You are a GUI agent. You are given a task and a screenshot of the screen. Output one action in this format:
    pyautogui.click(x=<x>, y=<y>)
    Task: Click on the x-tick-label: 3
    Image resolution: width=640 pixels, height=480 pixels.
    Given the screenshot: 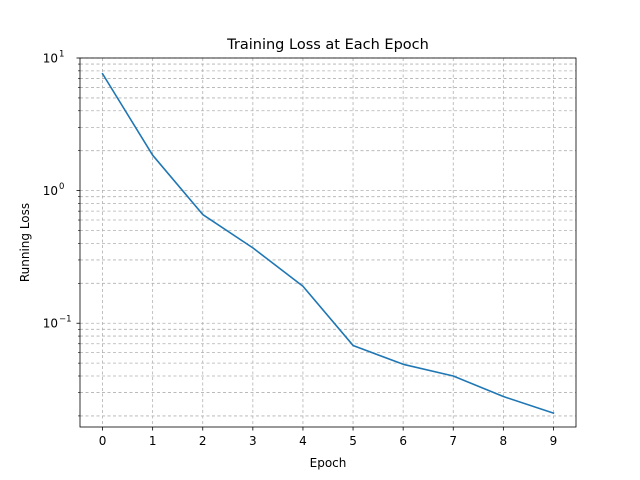 What is the action you would take?
    pyautogui.click(x=253, y=441)
    